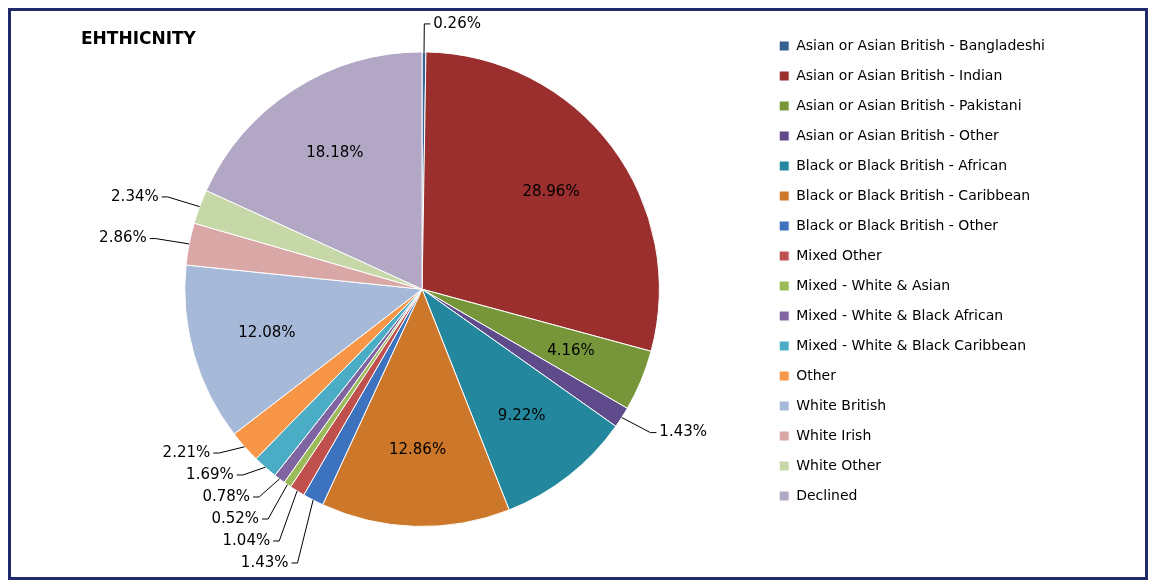 Image resolution: width=1154 pixels, height=583 pixels. Describe the element at coordinates (417, 449) in the screenshot. I see `data-label: 12.86%` at that location.